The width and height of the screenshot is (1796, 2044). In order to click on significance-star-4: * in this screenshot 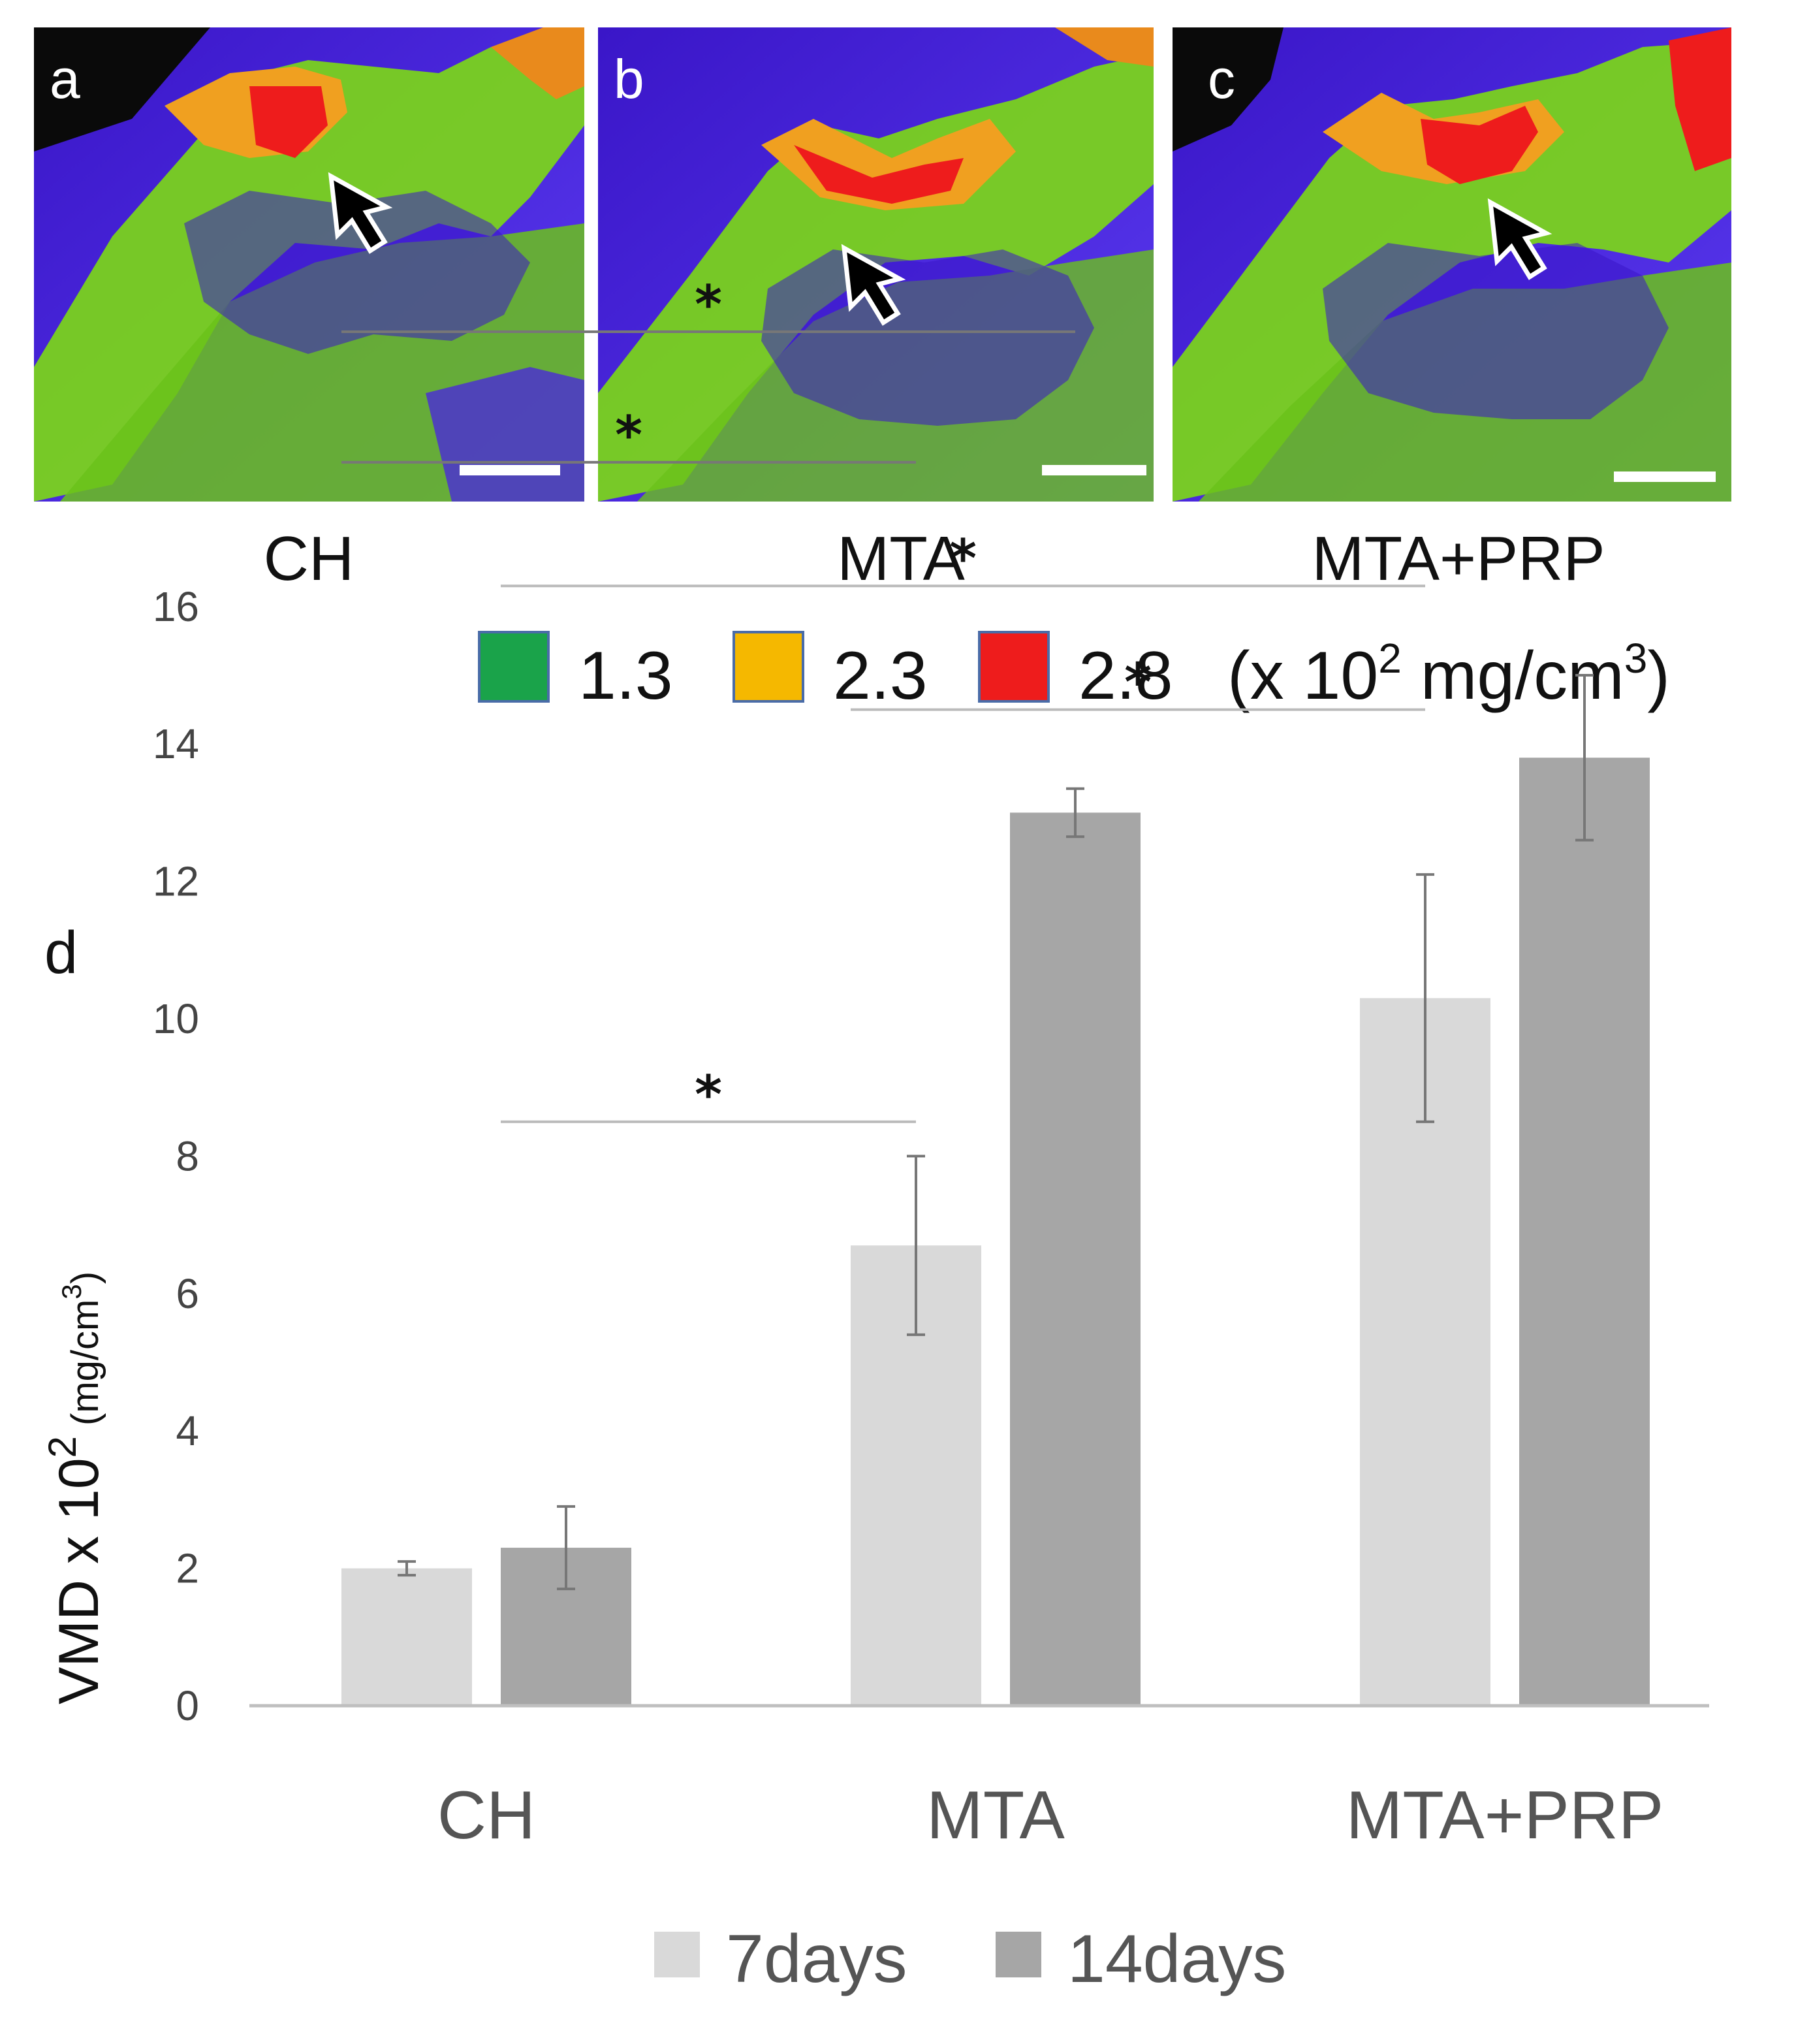, I will do `click(1138, 683)`.